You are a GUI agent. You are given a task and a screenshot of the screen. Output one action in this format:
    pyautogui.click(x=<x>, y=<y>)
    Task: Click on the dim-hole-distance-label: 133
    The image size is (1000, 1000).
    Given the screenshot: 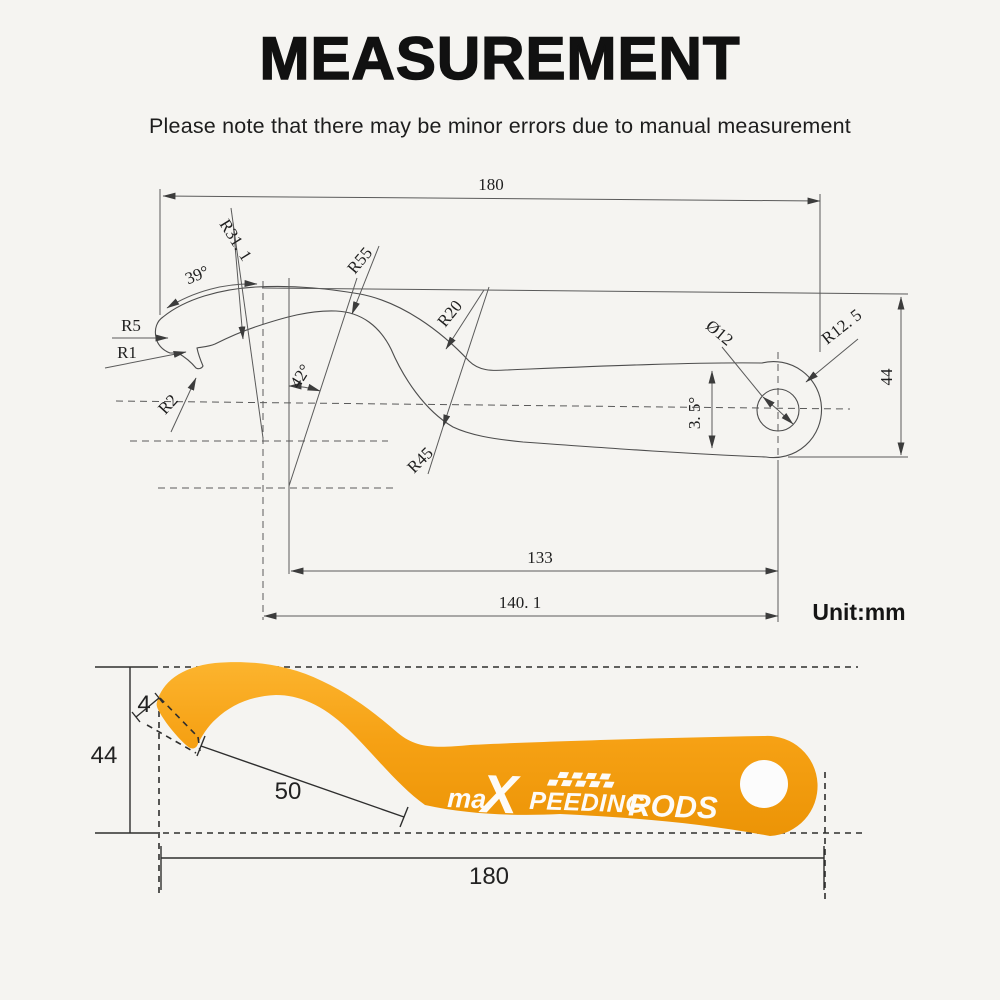 What is the action you would take?
    pyautogui.click(x=540, y=557)
    